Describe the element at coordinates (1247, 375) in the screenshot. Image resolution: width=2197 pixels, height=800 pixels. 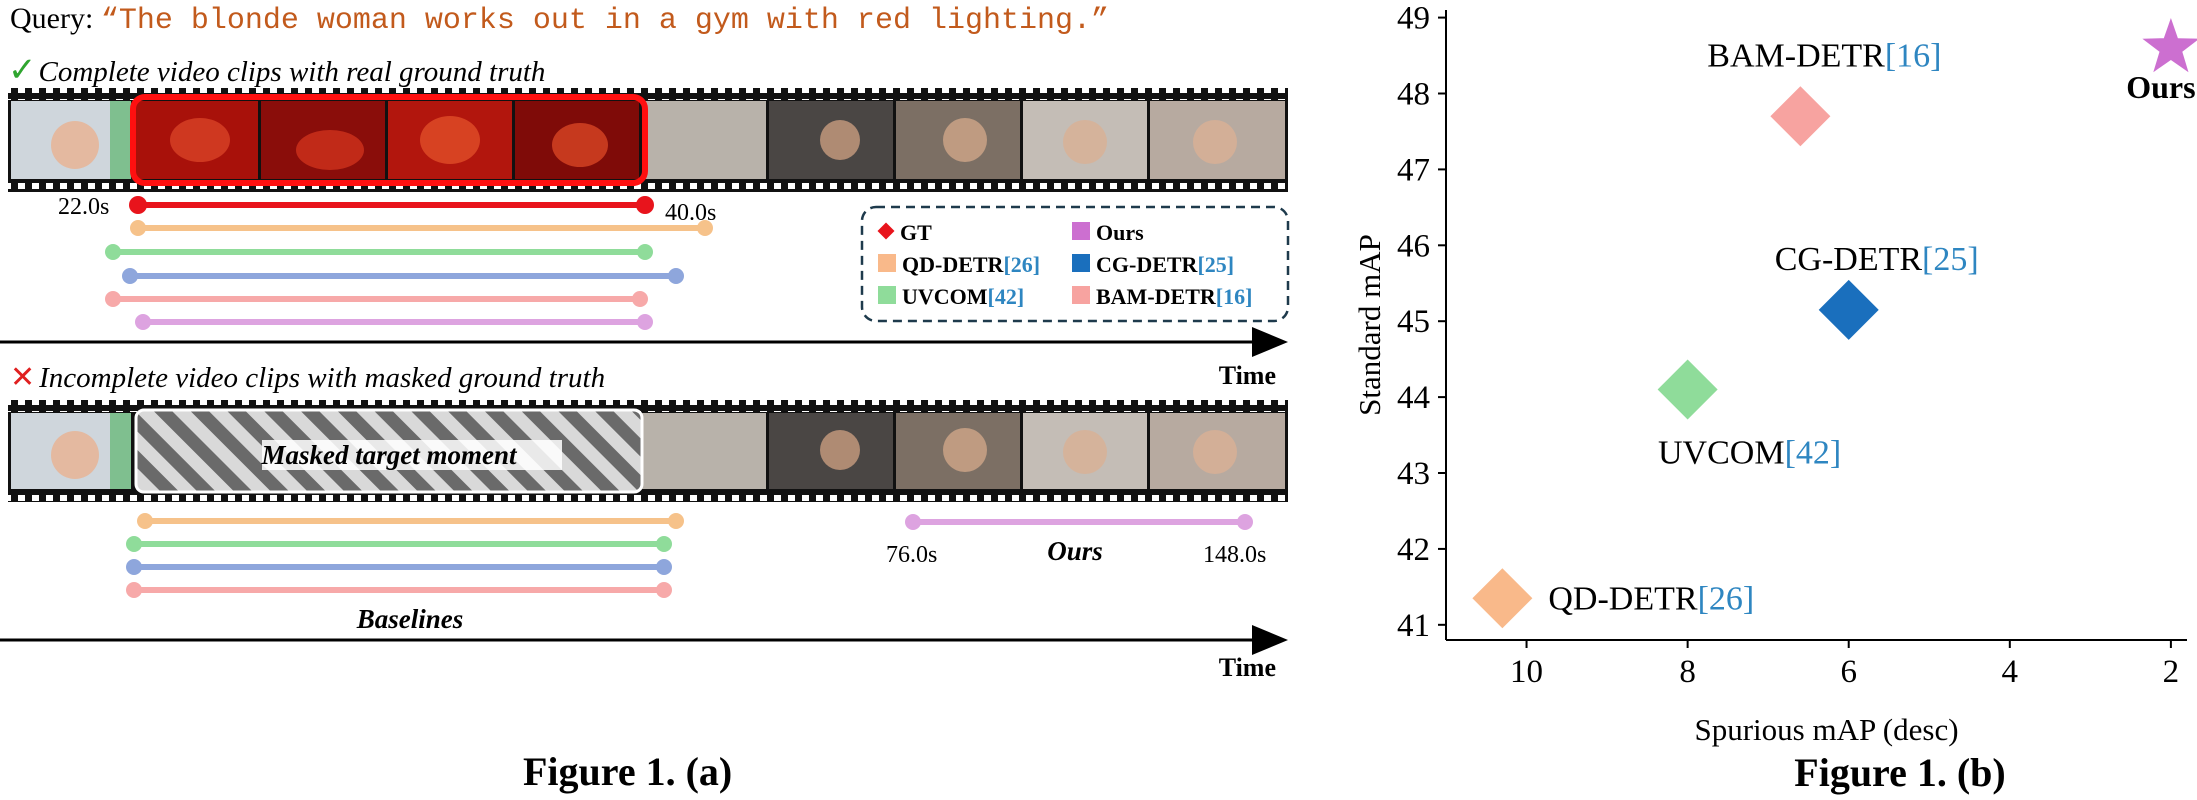
I see `time-label-complete: Time` at that location.